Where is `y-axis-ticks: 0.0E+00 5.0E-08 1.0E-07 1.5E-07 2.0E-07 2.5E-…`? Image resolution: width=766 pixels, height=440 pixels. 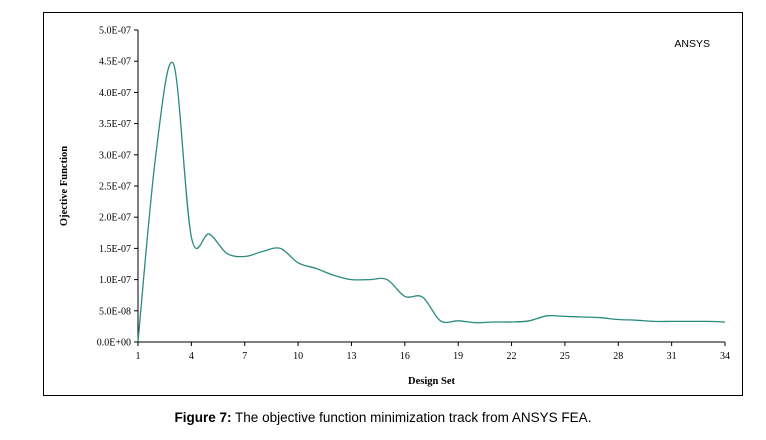 y-axis-ticks: 0.0E+00 5.0E-08 1.0E-07 1.5E-07 2.0E-07 2.5E-… is located at coordinates (117, 187).